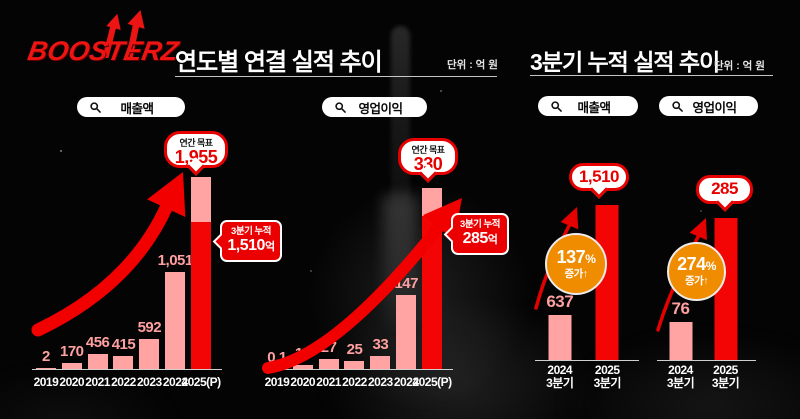  What do you see at coordinates (123, 34) in the screenshot?
I see `double-up-arrows-icon` at bounding box center [123, 34].